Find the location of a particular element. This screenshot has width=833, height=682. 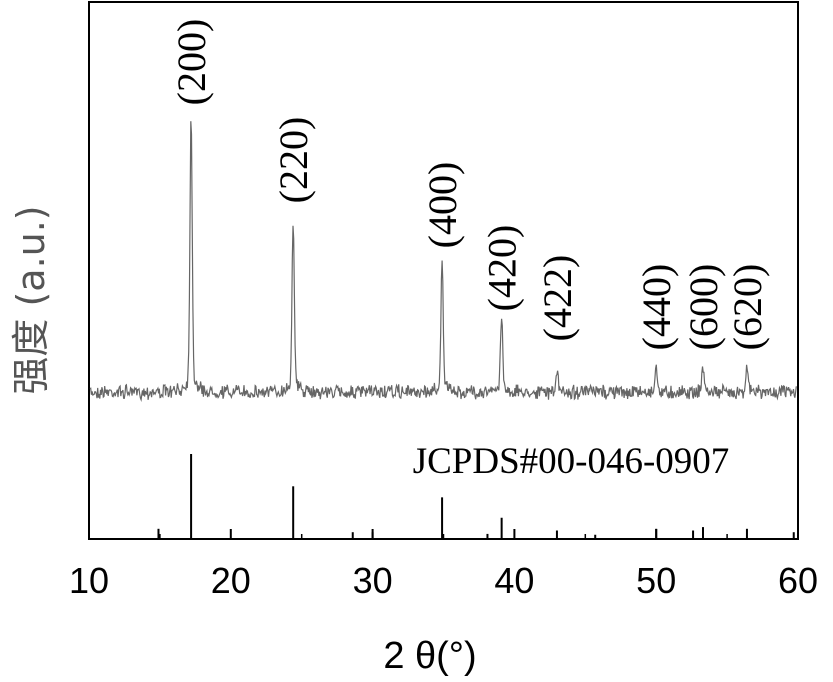

peak-label-3: (420) is located at coordinates (502, 268).